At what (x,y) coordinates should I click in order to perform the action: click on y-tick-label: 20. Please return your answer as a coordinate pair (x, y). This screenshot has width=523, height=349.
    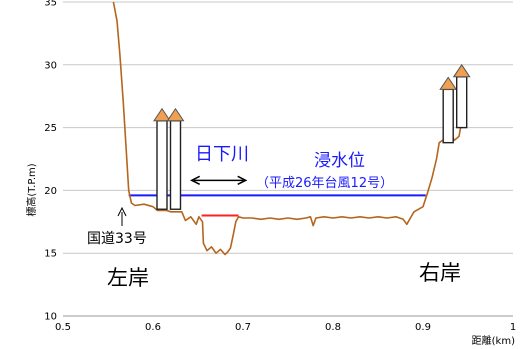
    Looking at the image, I should click on (50, 191).